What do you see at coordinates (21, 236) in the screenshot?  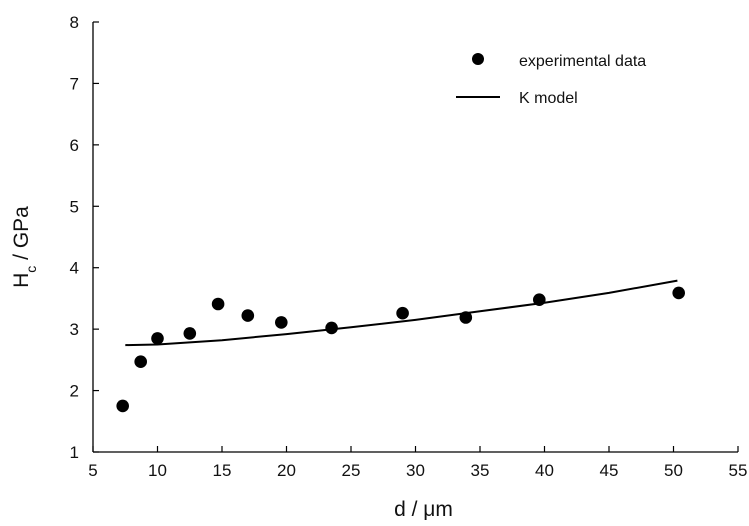 I see `y-axis-title-rest: / GPa` at bounding box center [21, 236].